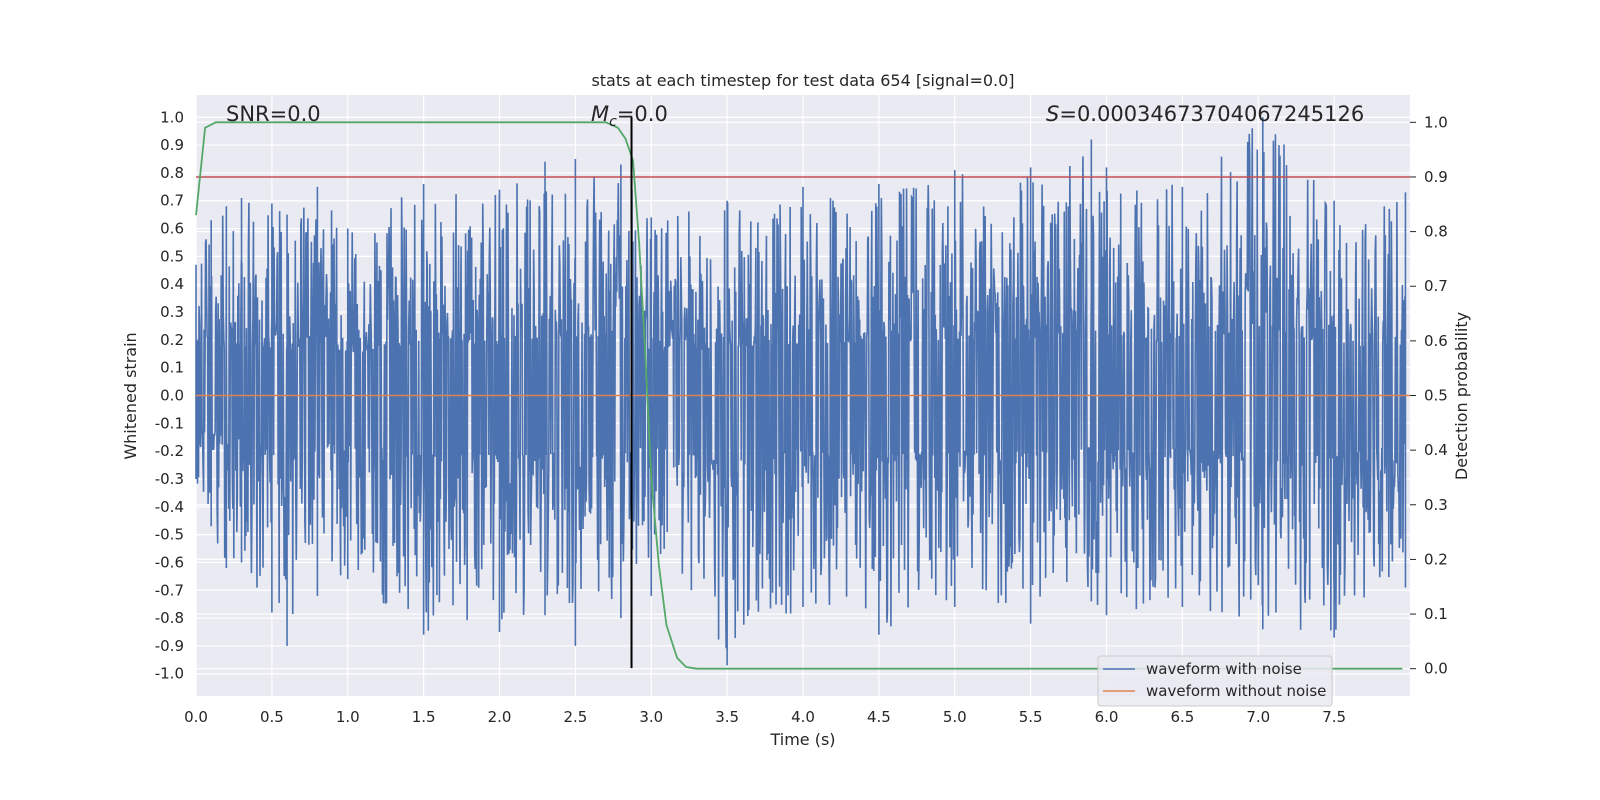 This screenshot has height=800, width=1600. I want to click on y-tick-label: 1.0, so click(172, 117).